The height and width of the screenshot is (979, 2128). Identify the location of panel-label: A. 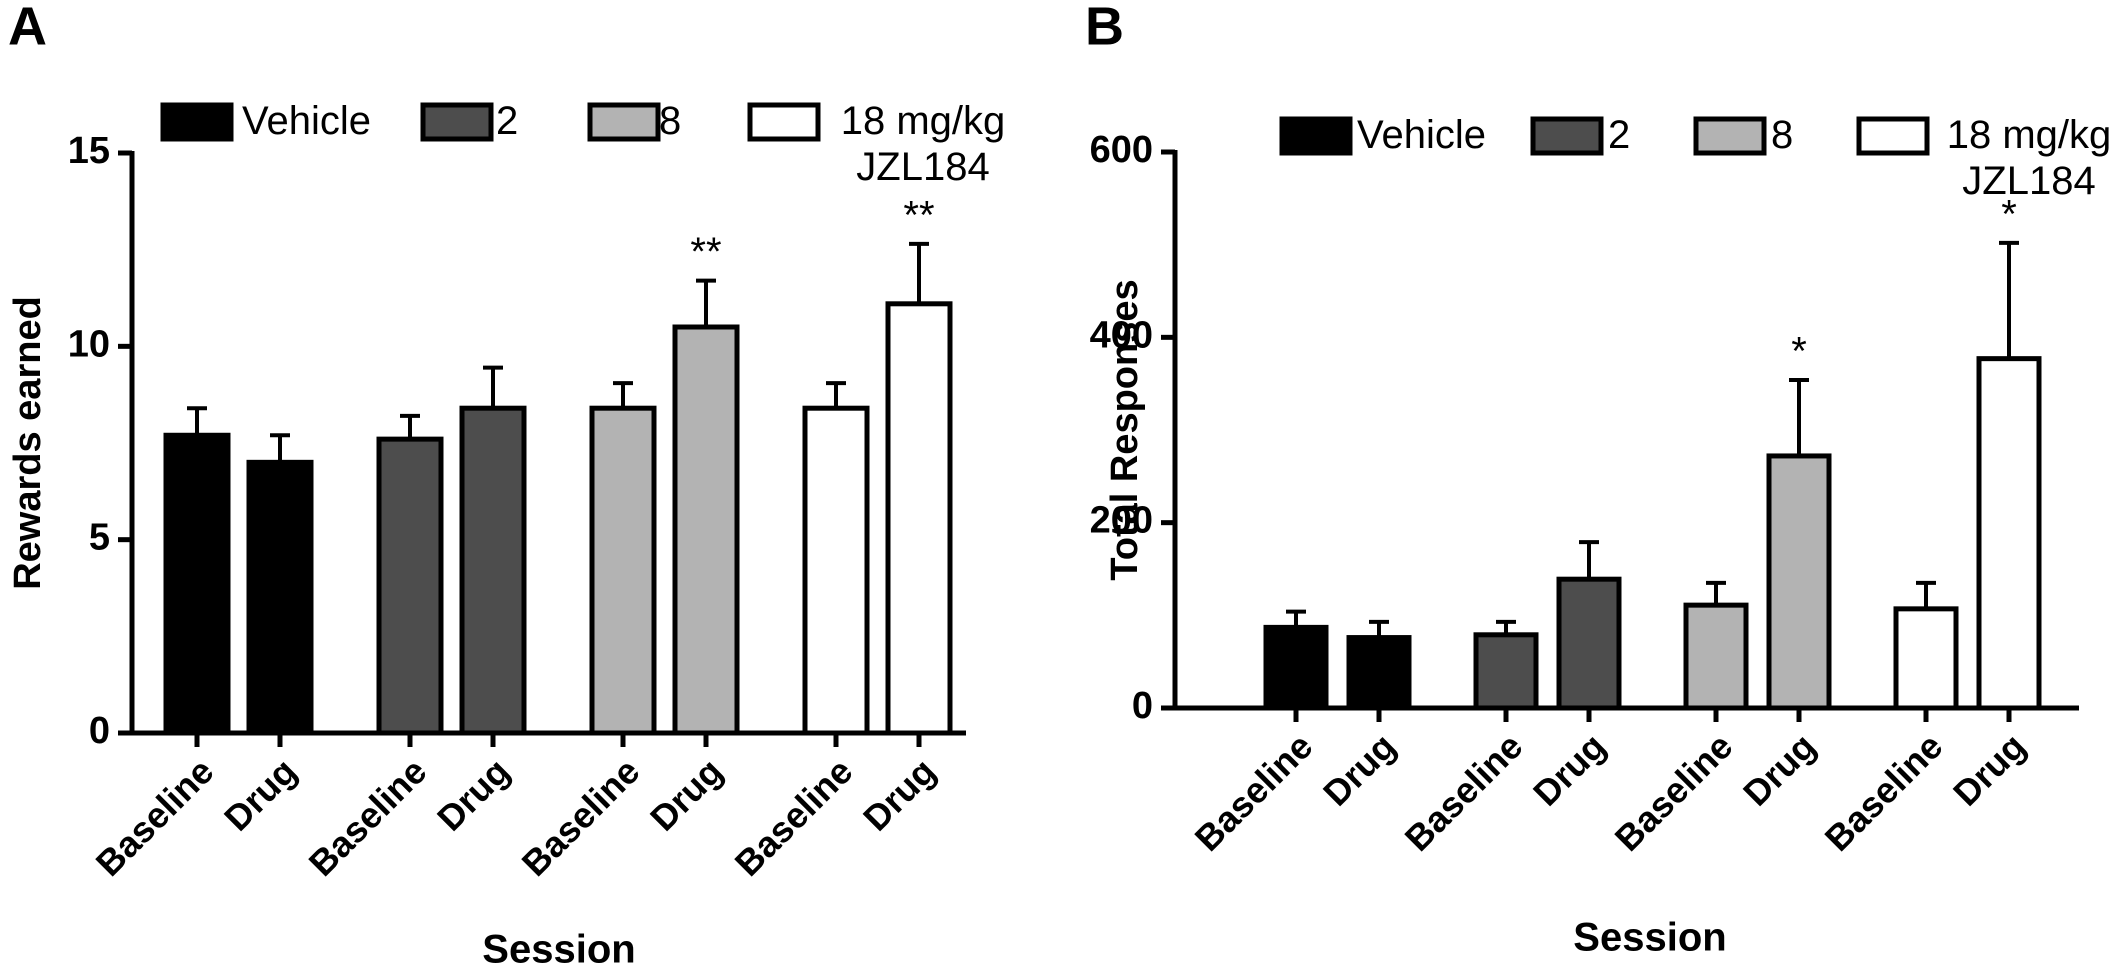
(27, 28).